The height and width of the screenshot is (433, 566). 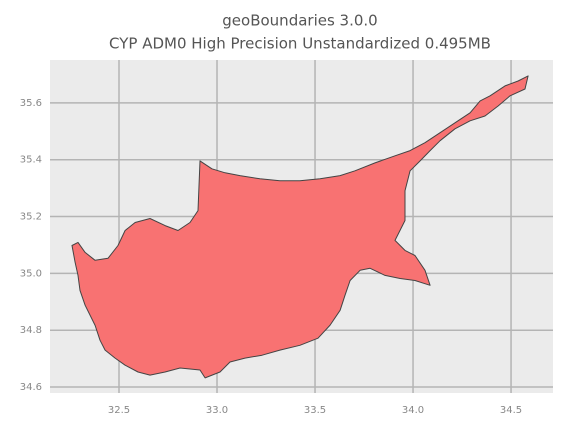 What do you see at coordinates (31, 160) in the screenshot?
I see `y-tick-label: 35.4` at bounding box center [31, 160].